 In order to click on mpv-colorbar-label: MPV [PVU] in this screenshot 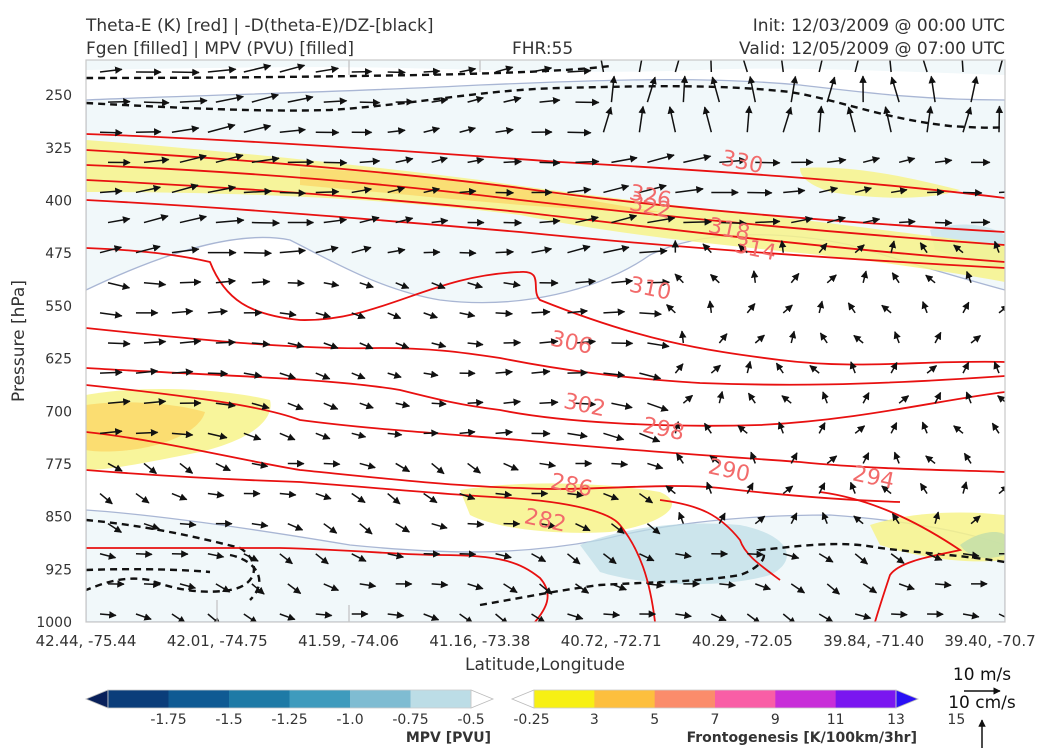, I will do `click(448, 738)`.